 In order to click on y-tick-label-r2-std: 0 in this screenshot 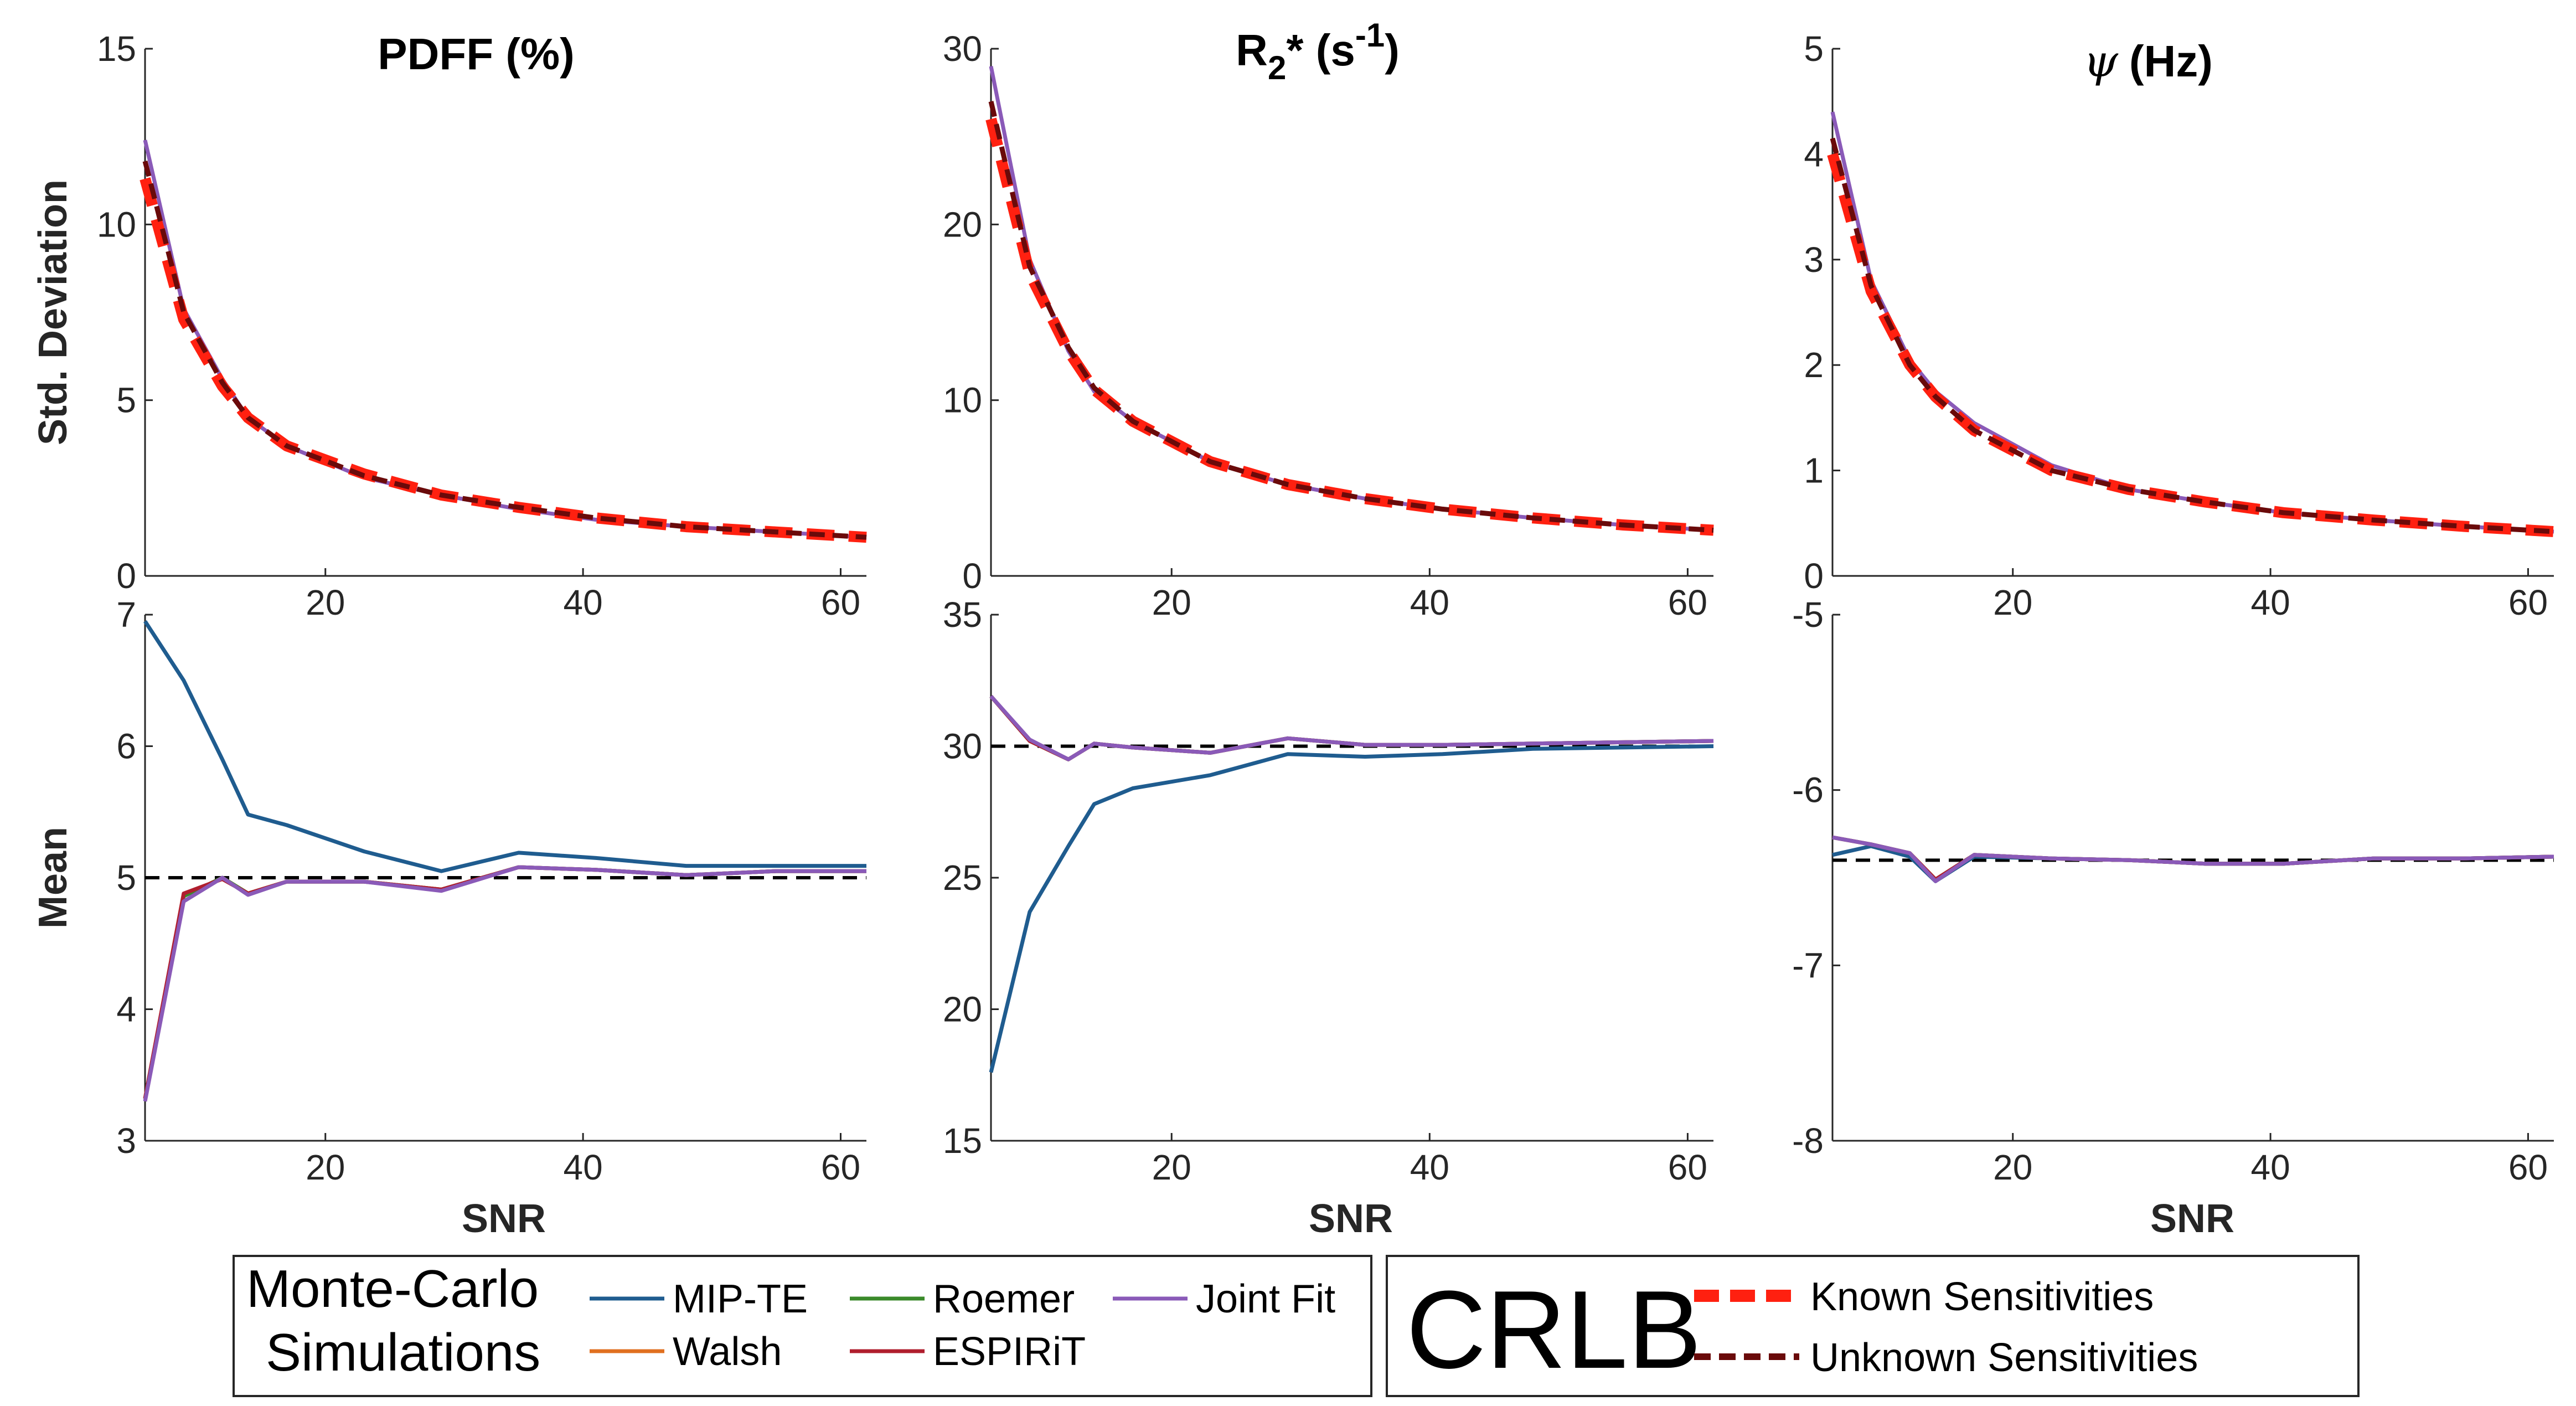, I will do `click(972, 576)`.